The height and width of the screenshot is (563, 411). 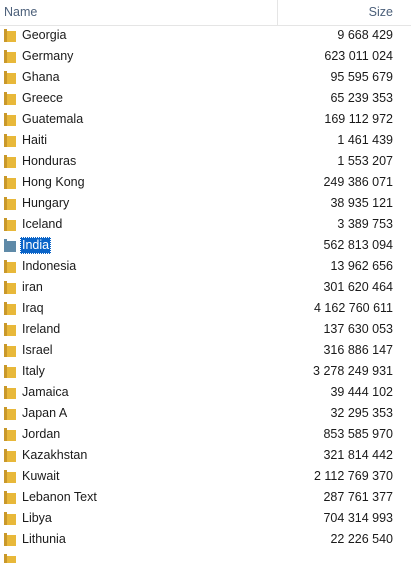 What do you see at coordinates (205, 119) in the screenshot?
I see `list-item: Guatemala 169 112 972` at bounding box center [205, 119].